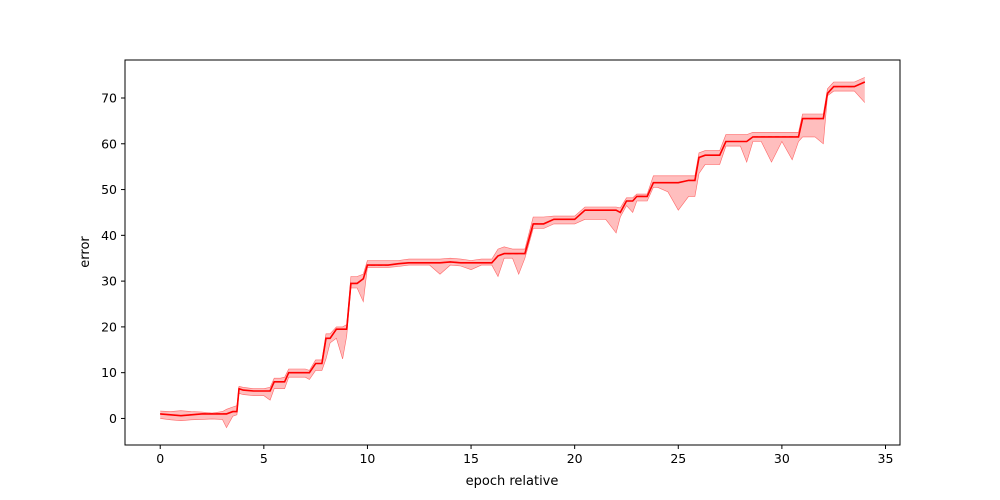  I want to click on x-tick-label: 25, so click(678, 458).